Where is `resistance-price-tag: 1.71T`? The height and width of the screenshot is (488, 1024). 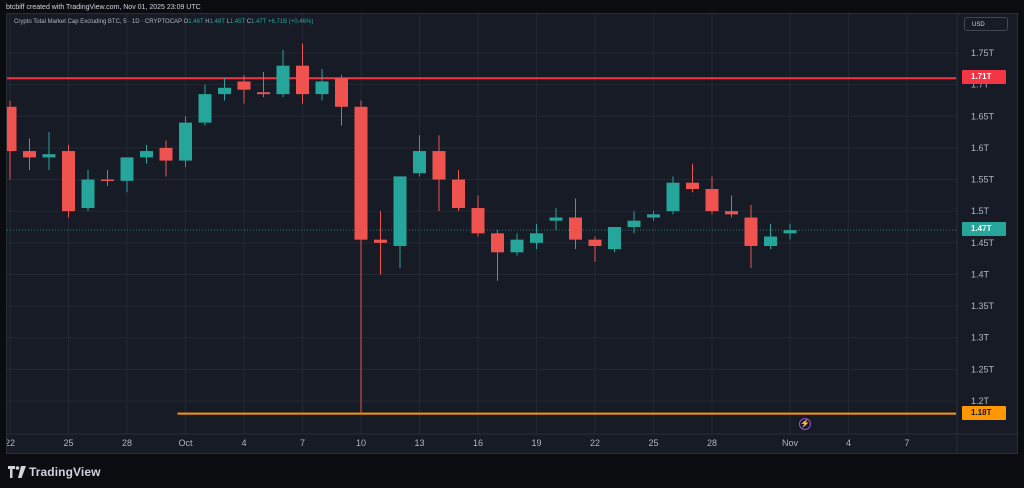 resistance-price-tag: 1.71T is located at coordinates (984, 77).